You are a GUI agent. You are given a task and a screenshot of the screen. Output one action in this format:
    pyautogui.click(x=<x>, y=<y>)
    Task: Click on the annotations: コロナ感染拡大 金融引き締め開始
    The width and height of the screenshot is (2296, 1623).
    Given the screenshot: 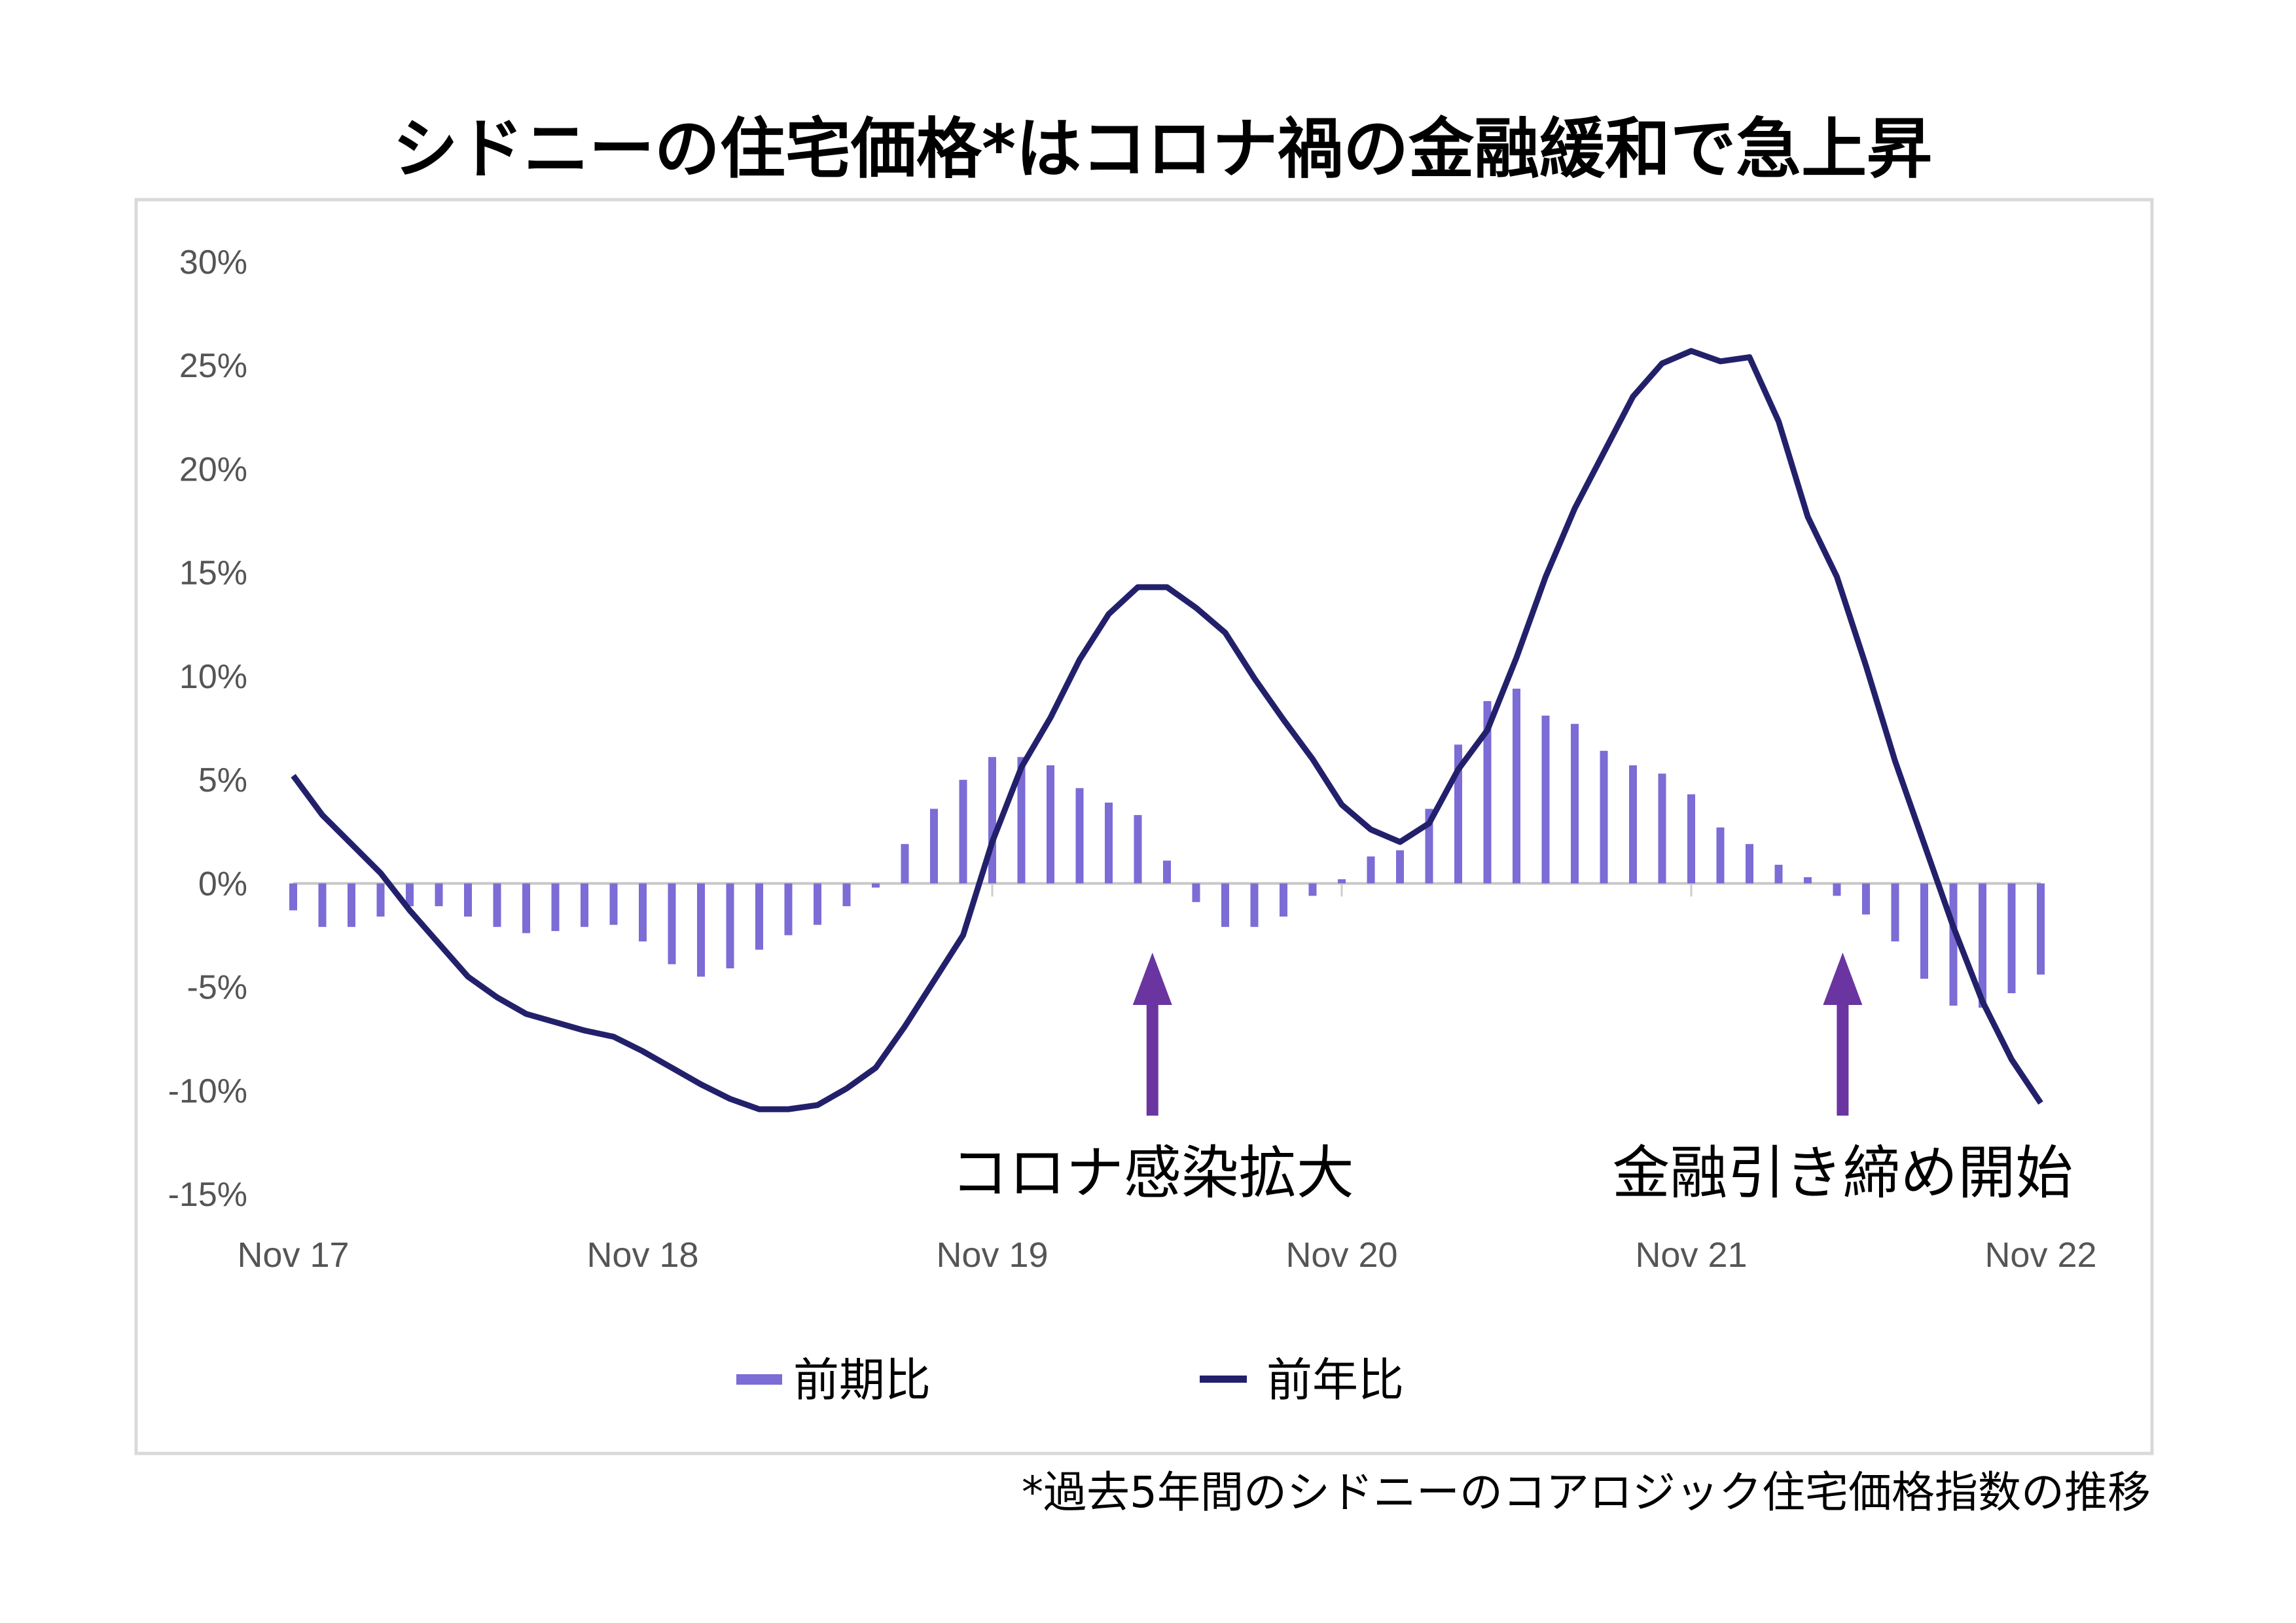 What is the action you would take?
    pyautogui.click(x=1512, y=1080)
    